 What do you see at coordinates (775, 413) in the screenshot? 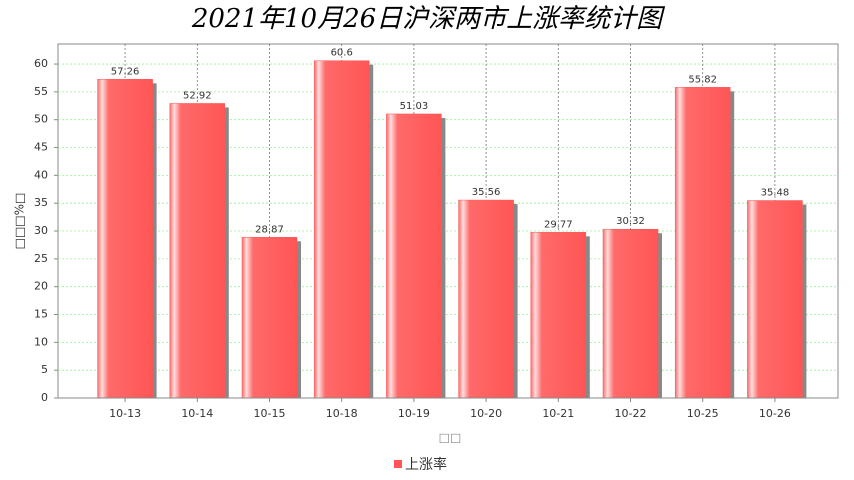
I see `x-tick-label: 10-26` at bounding box center [775, 413].